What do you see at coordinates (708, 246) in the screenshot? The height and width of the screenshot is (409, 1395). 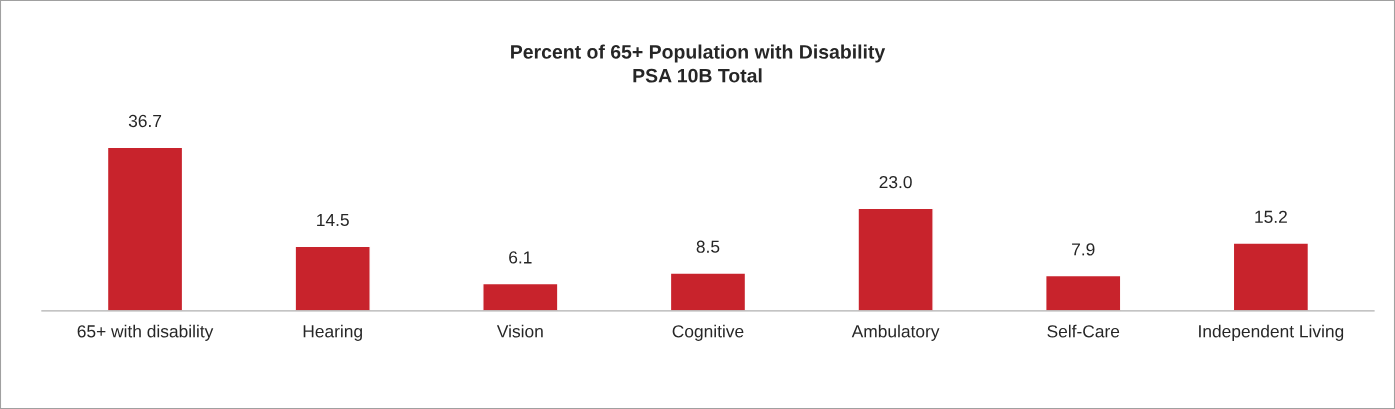 I see `data-label: 8.5` at bounding box center [708, 246].